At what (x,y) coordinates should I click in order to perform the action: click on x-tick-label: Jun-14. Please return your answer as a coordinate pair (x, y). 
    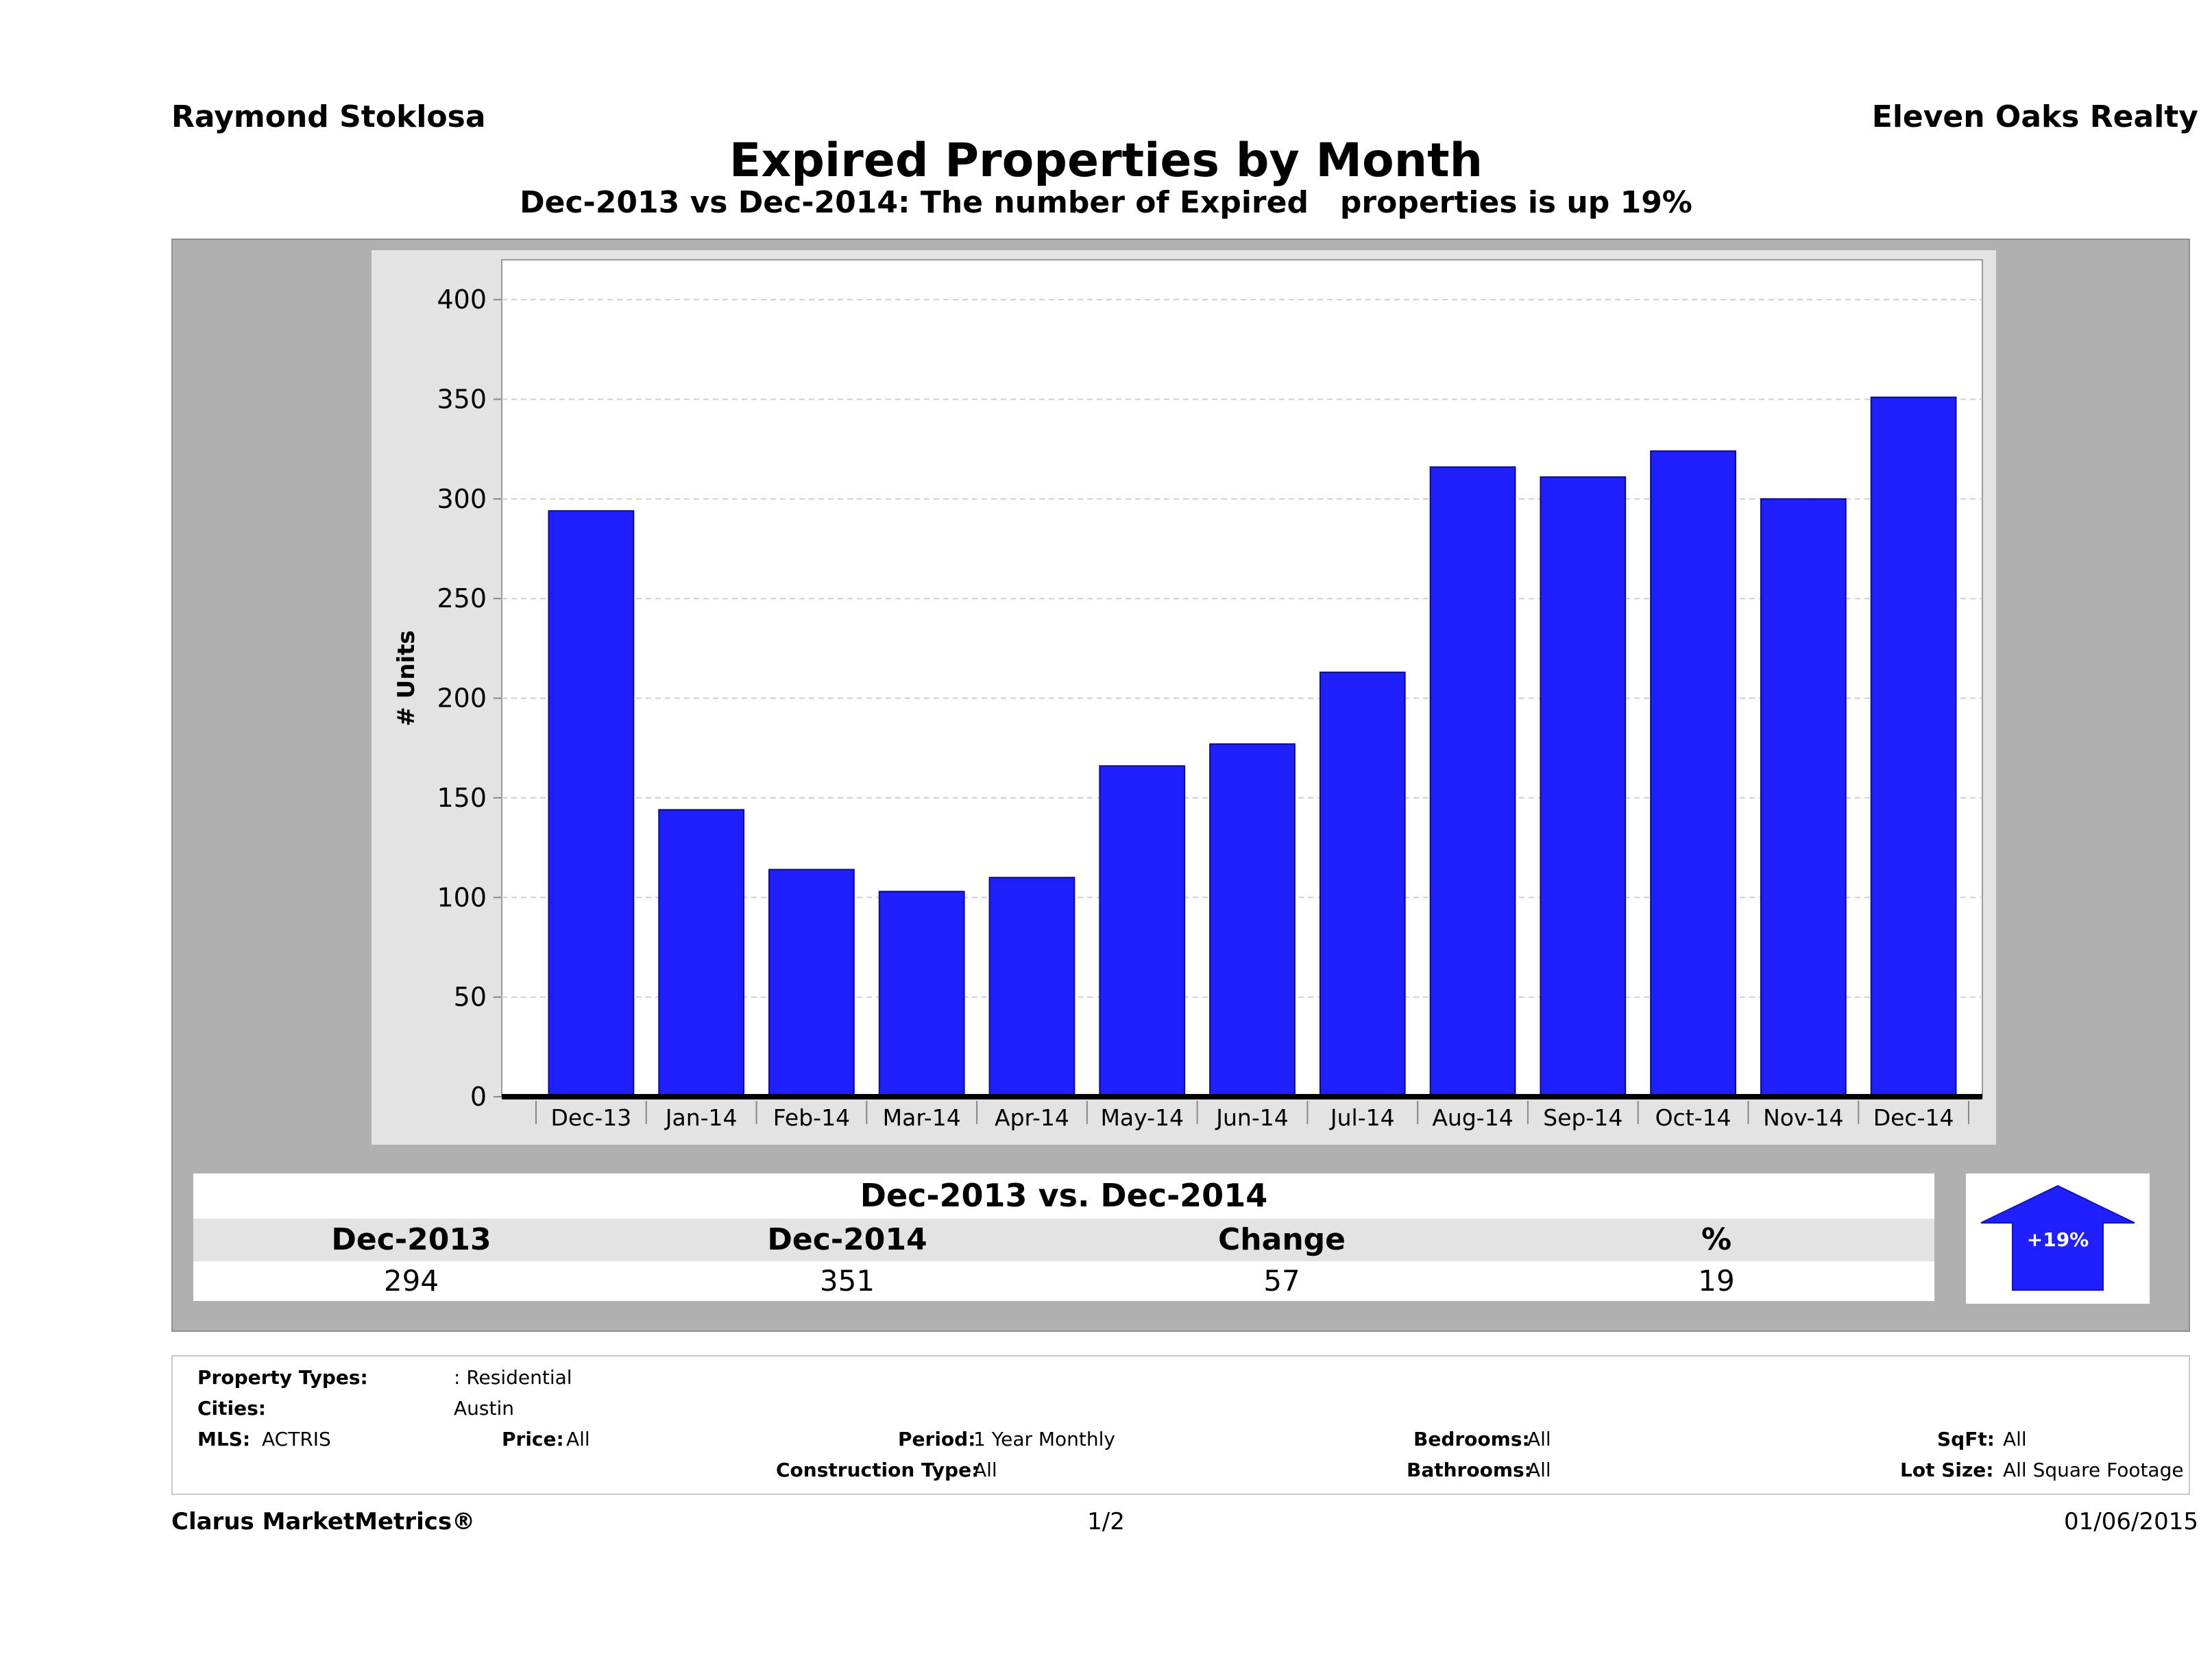
    Looking at the image, I should click on (1251, 1117).